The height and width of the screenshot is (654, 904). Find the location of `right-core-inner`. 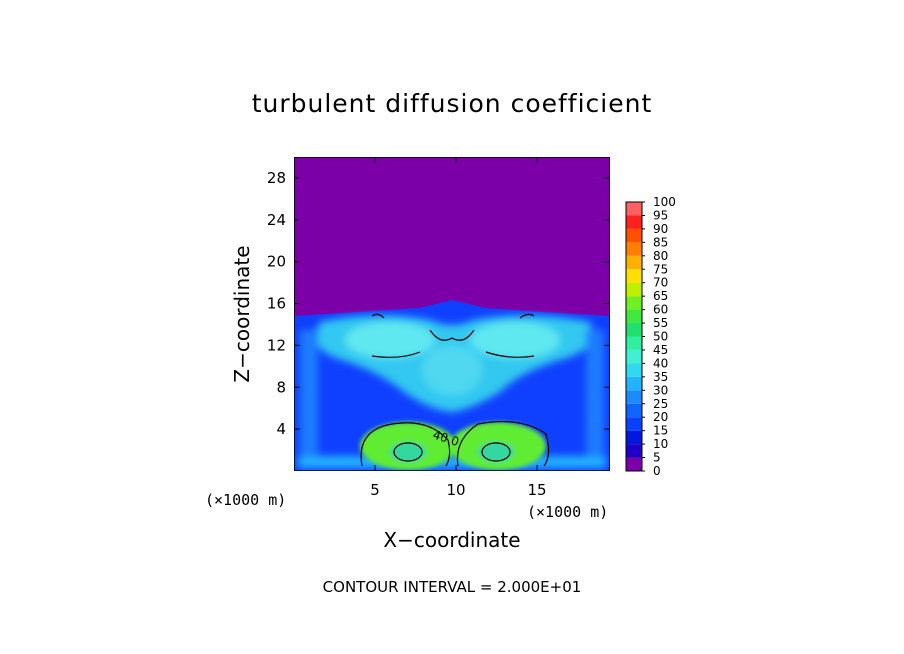

right-core-inner is located at coordinates (496, 452).